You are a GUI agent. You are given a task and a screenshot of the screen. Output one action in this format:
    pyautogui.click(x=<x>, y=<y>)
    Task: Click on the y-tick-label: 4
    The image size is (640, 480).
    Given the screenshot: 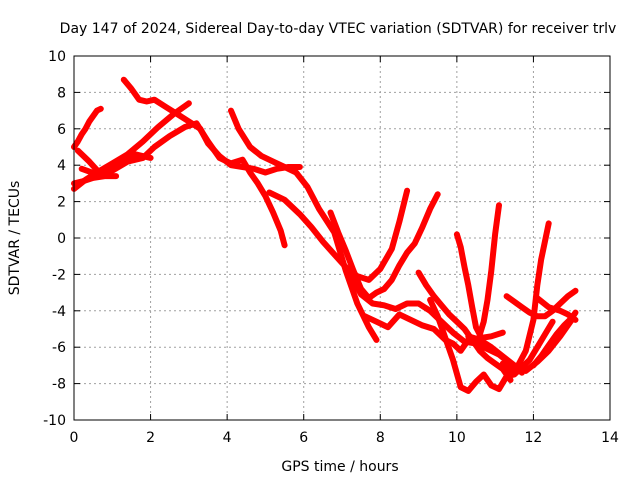 What is the action you would take?
    pyautogui.click(x=61, y=166)
    